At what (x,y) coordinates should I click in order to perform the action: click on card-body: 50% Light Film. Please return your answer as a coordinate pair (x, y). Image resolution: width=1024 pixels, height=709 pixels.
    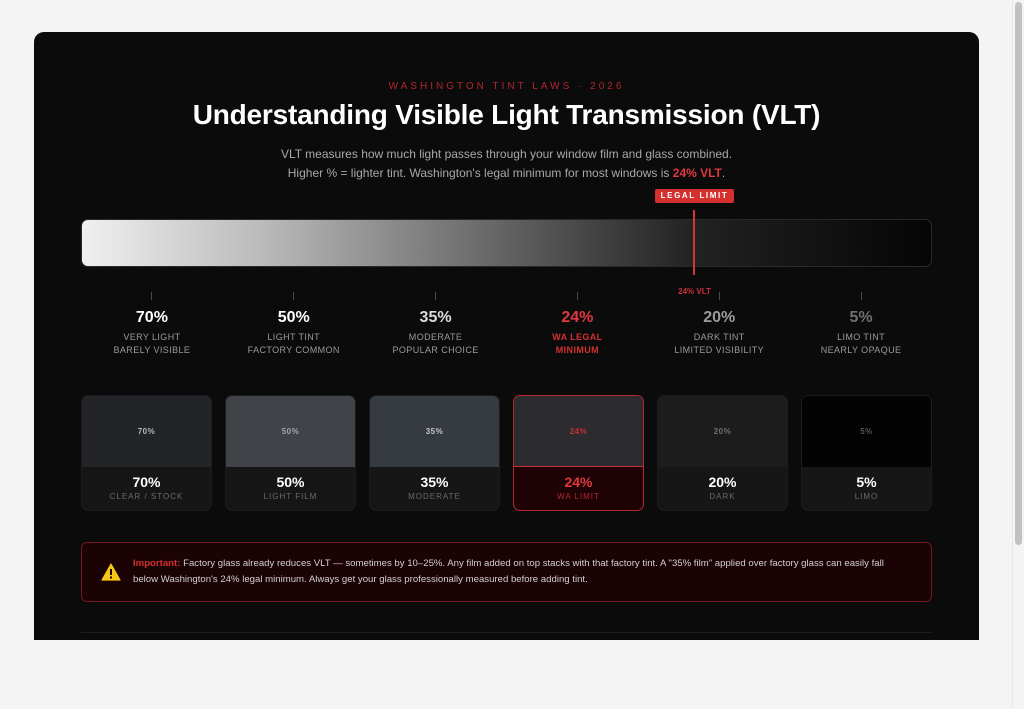
    Looking at the image, I should click on (290, 488).